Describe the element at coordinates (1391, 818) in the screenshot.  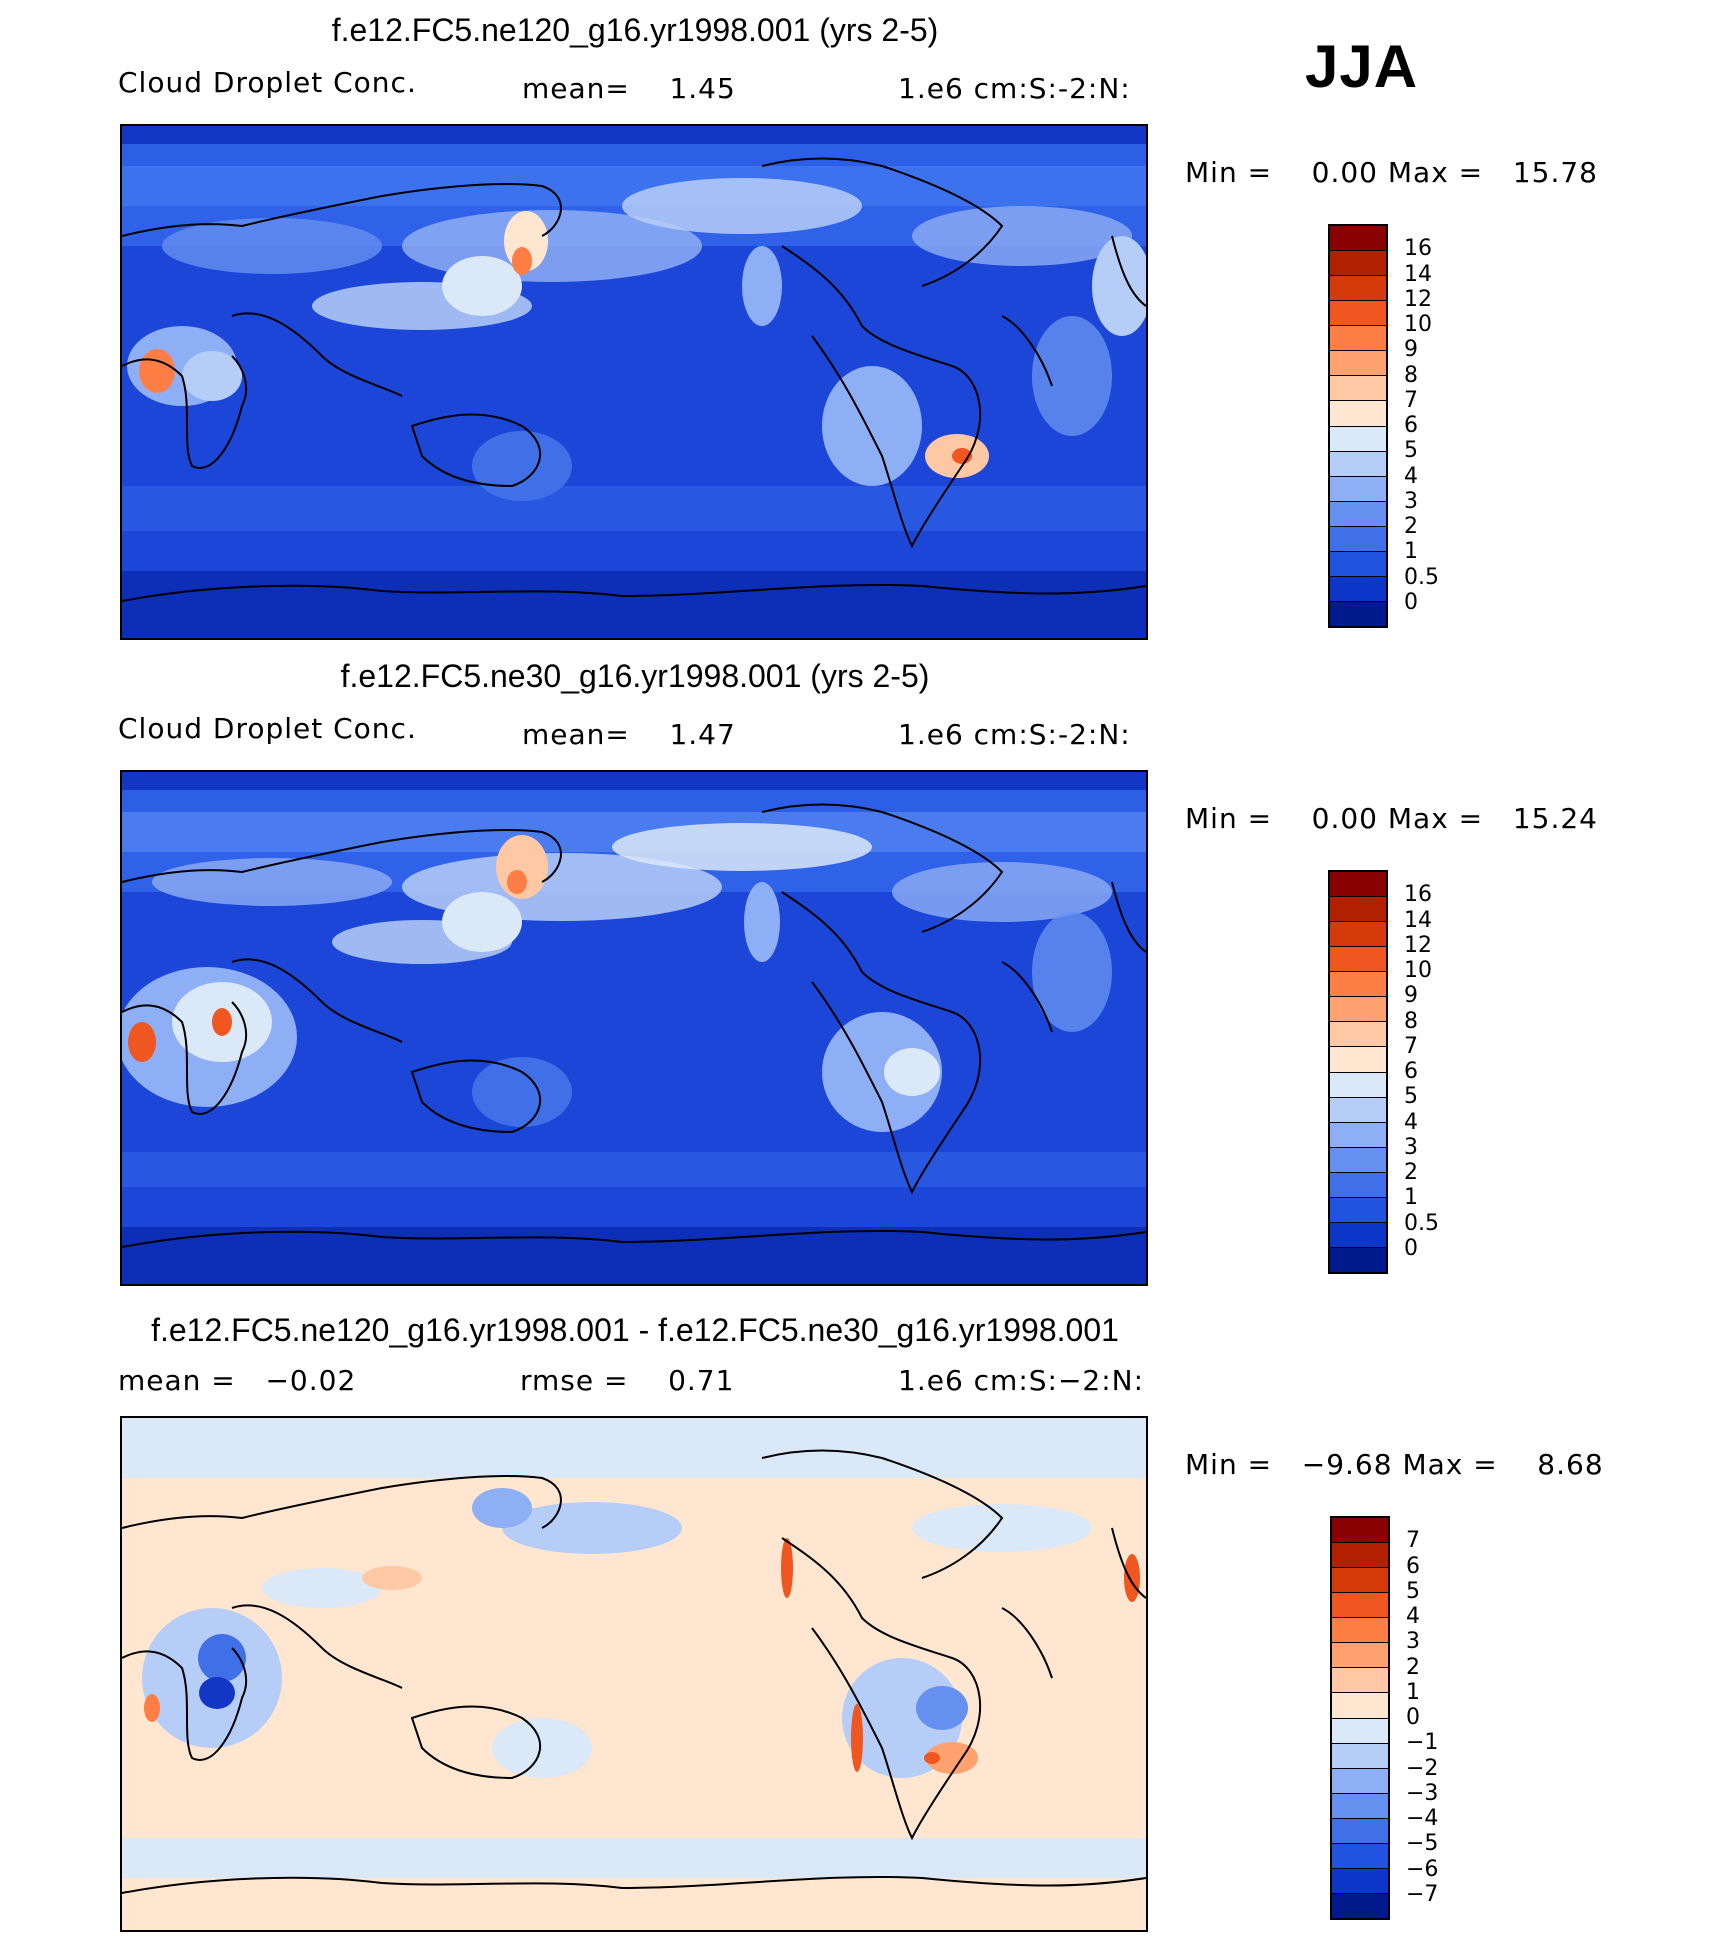
I see `panel-2-min-max: Min = 0.00 Max = 15.24` at that location.